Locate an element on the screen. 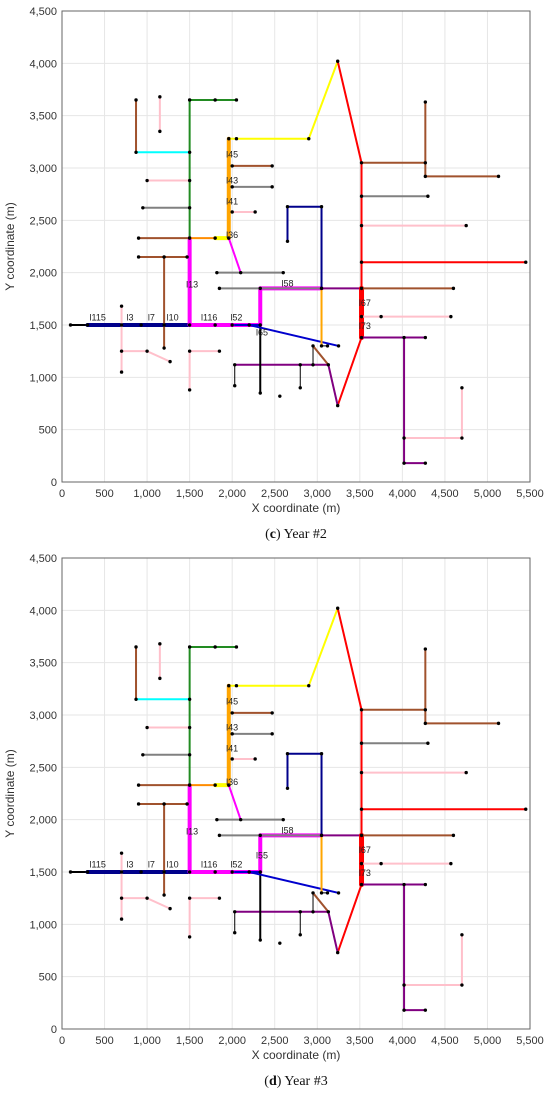 The image size is (550, 1096). y-tick-label: 4,000 is located at coordinates (43, 64).